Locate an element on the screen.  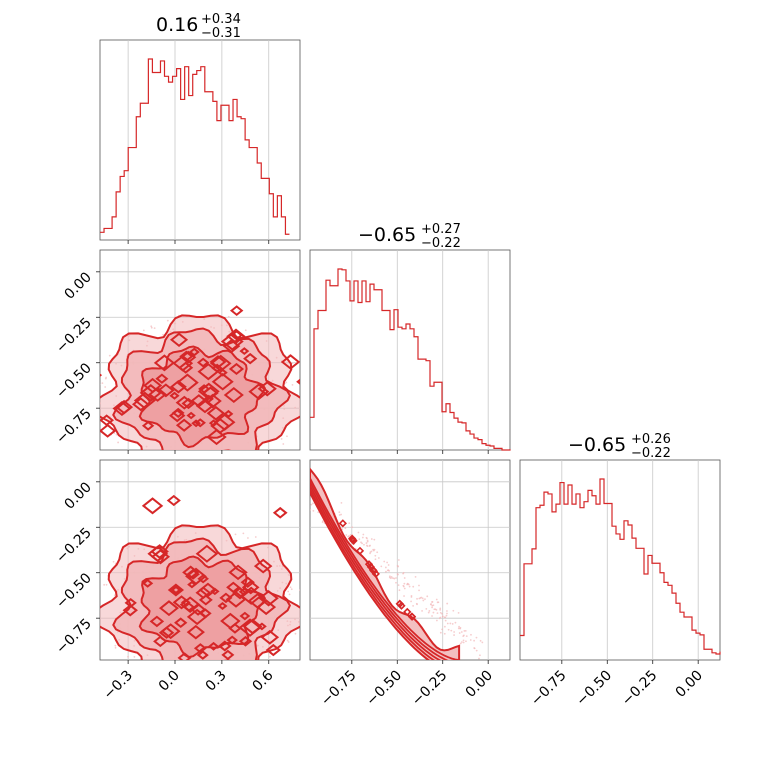
x-tick-label: −0.50 is located at coordinates (594, 689).